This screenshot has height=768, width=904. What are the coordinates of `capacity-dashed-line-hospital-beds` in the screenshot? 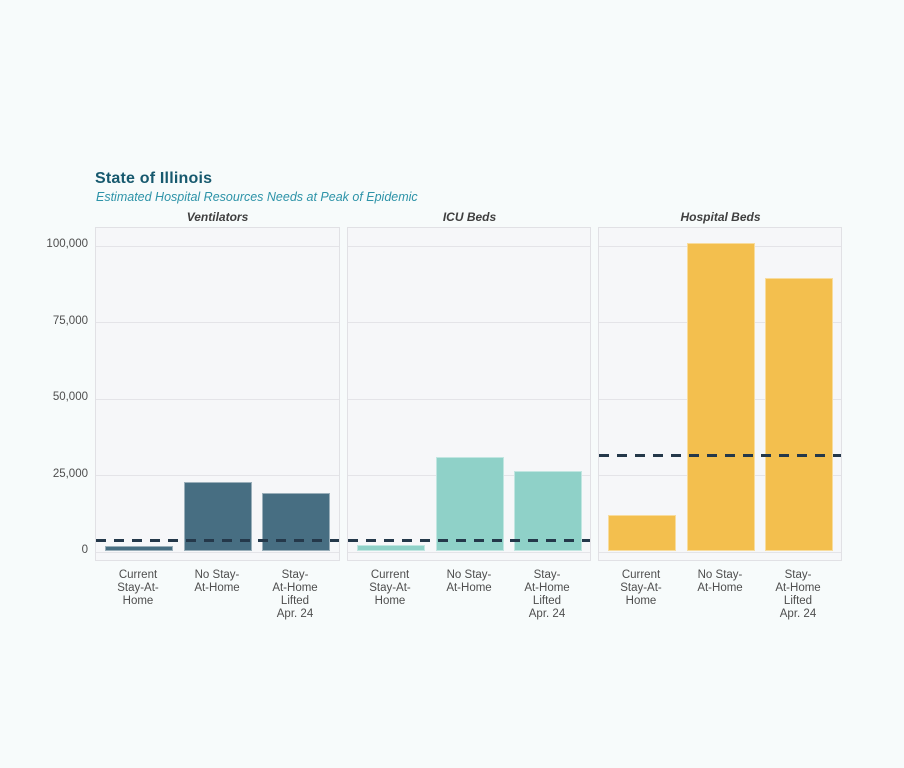 It's located at (720, 455).